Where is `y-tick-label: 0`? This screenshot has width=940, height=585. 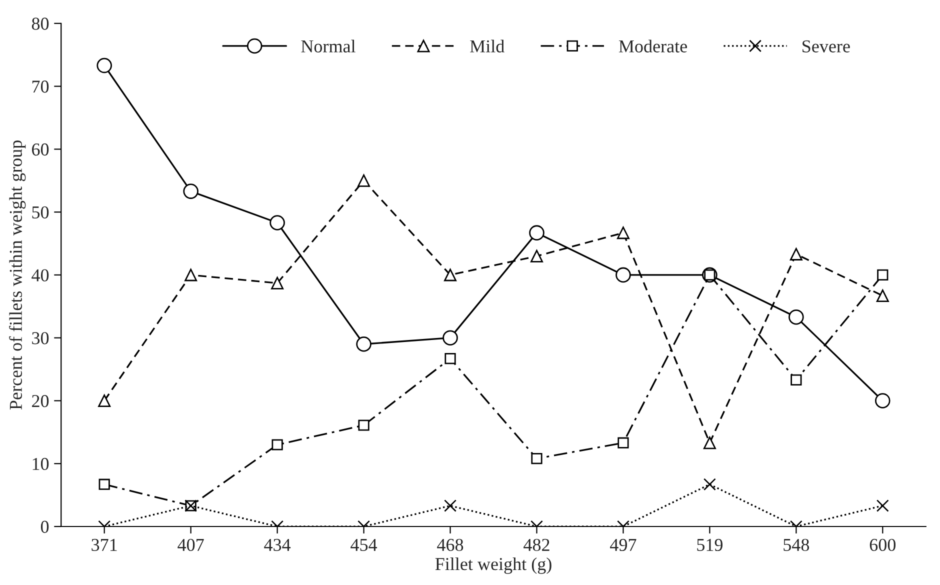 y-tick-label: 0 is located at coordinates (44, 526).